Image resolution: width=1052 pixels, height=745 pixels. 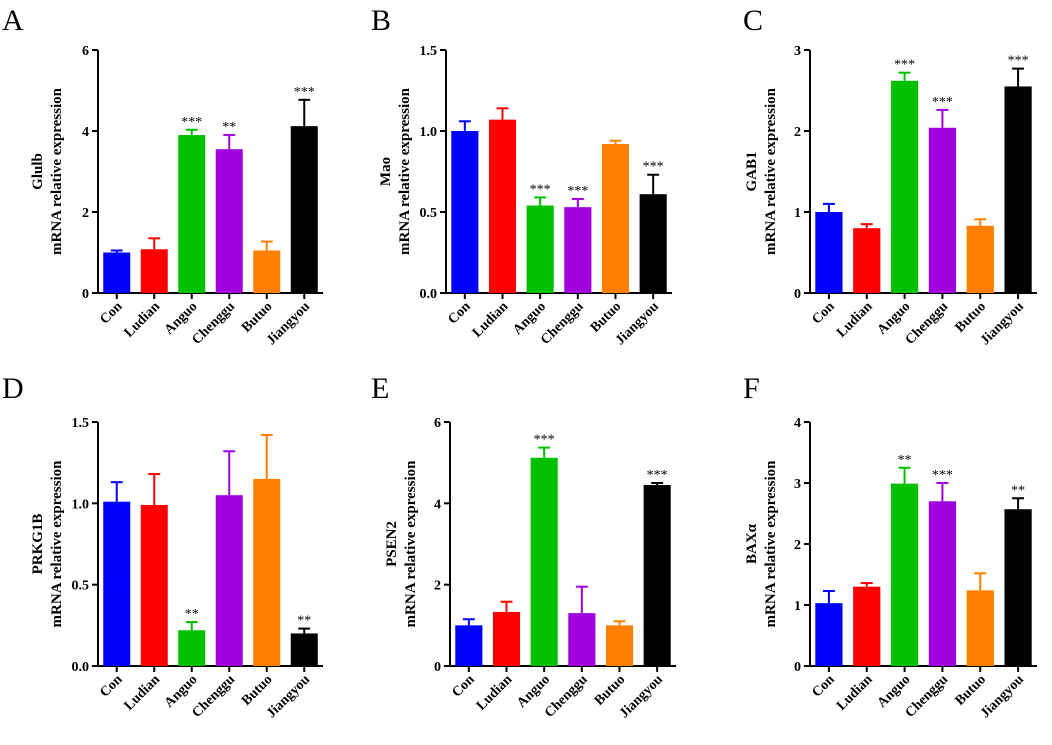 I want to click on y-axis-gene-label: PSEN2, so click(x=392, y=544).